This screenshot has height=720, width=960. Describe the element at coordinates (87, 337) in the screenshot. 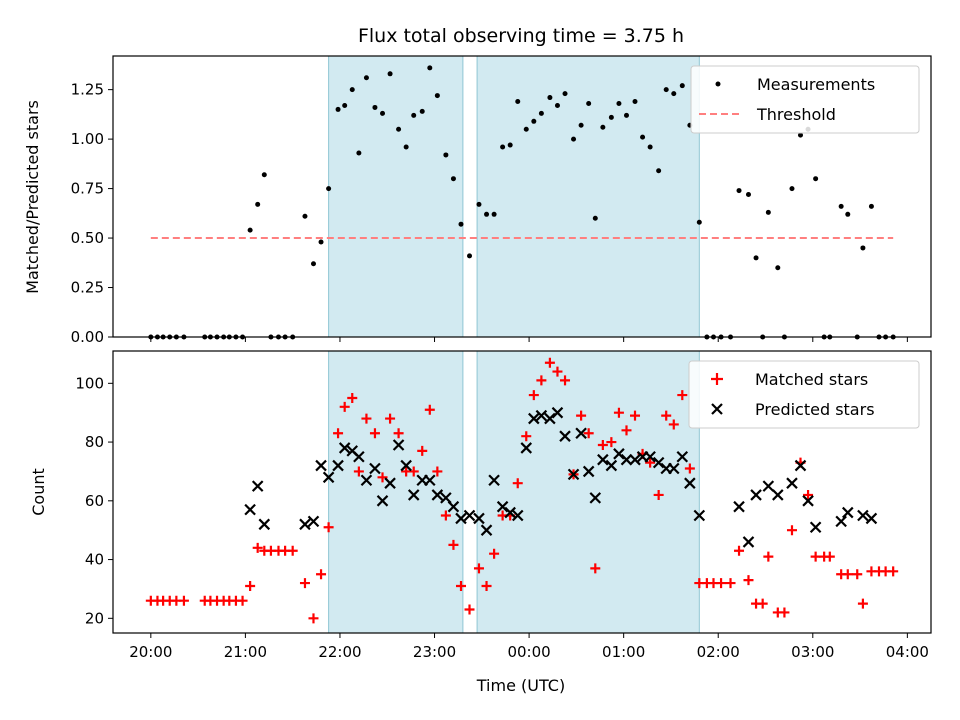

I see `top-y-tick-label: 0.00` at that location.